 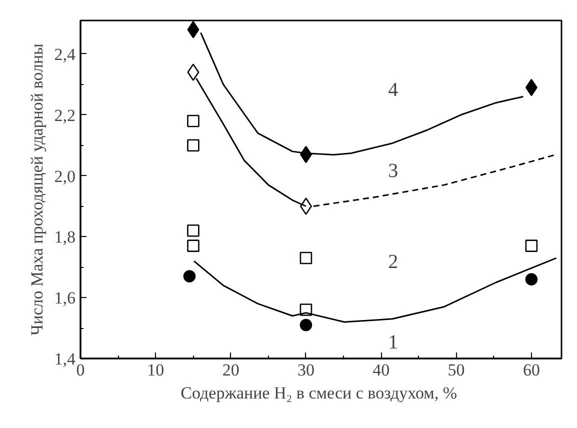 I want to click on y-tick-label: 2,0, so click(x=65, y=176).